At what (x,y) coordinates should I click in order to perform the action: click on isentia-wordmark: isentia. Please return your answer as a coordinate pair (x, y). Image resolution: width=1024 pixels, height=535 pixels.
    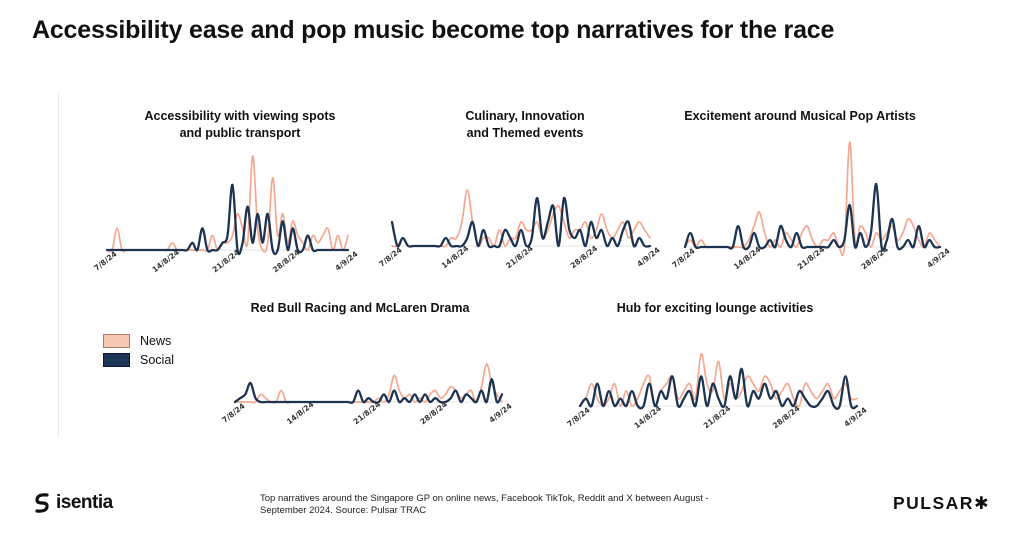
    Looking at the image, I should click on (84, 502).